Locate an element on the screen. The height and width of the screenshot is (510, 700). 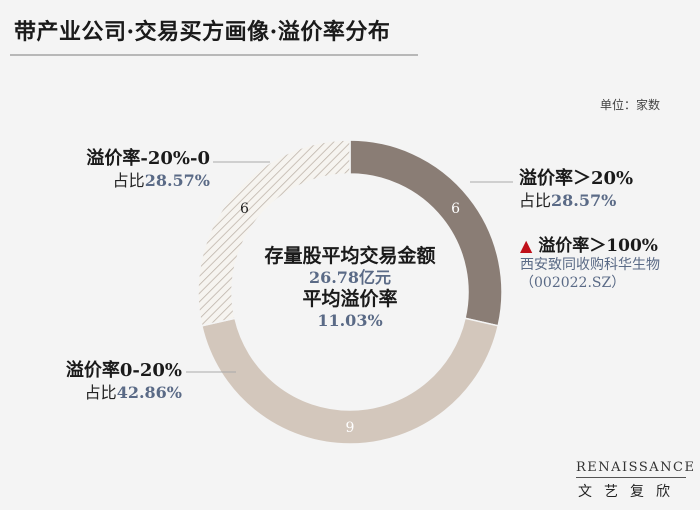
label-gt20: 溢价率＞20% 占比28.57% is located at coordinates (576, 189).